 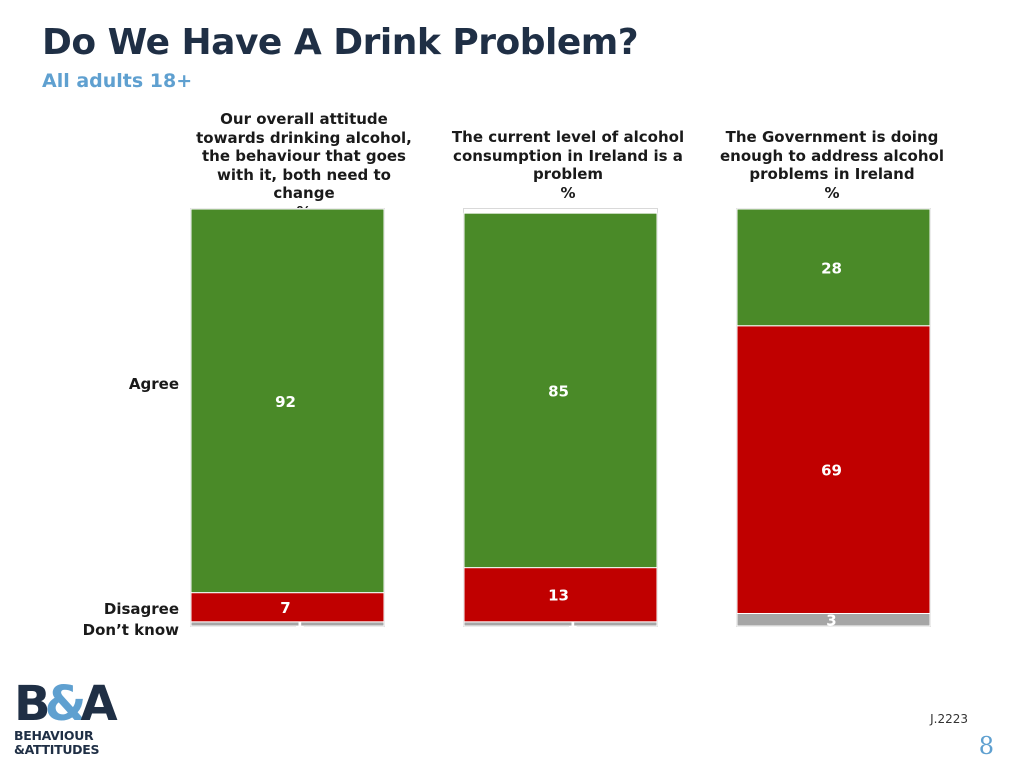 I want to click on data-label-disagree-2: 13, so click(x=558, y=596).